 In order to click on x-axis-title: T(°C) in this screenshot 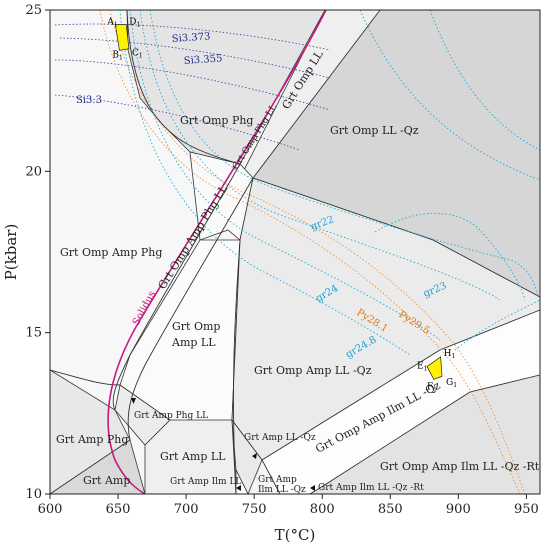, I will do `click(295, 535)`.